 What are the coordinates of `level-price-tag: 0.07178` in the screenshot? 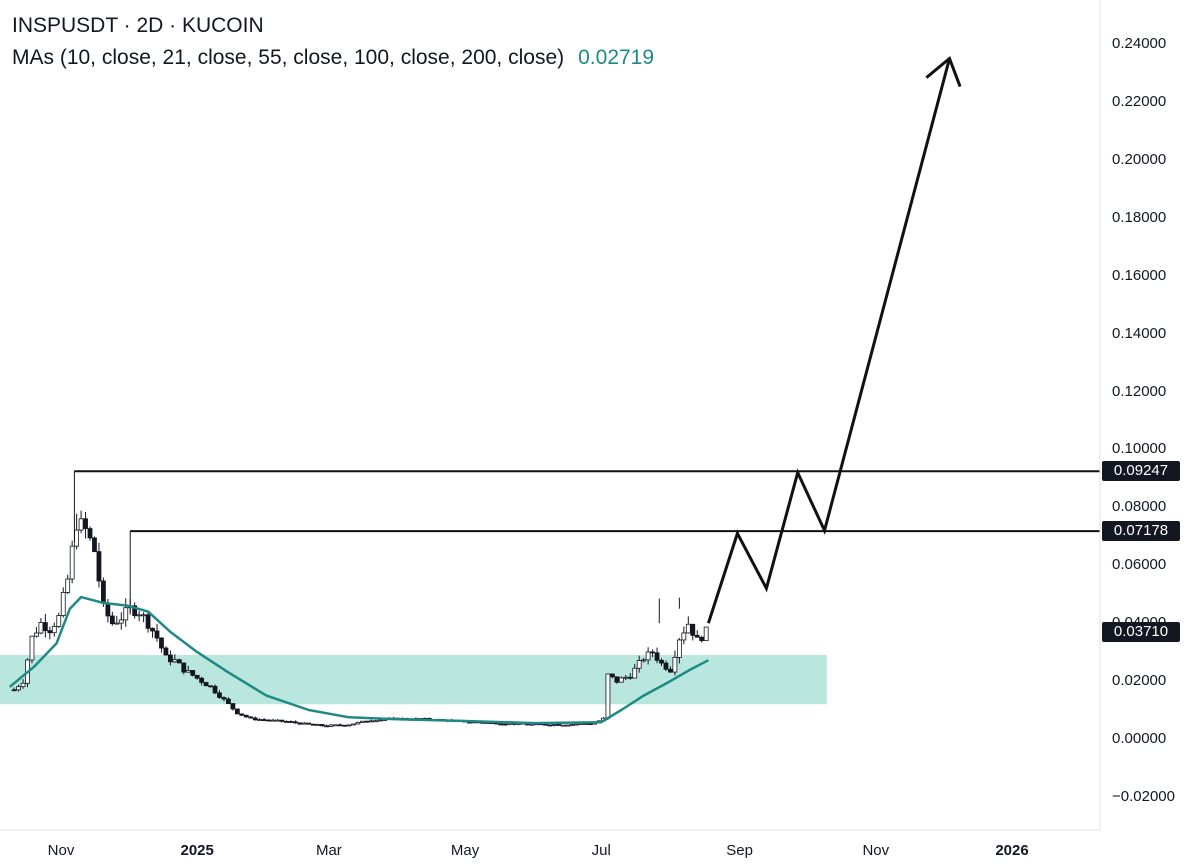 It's located at (1141, 531).